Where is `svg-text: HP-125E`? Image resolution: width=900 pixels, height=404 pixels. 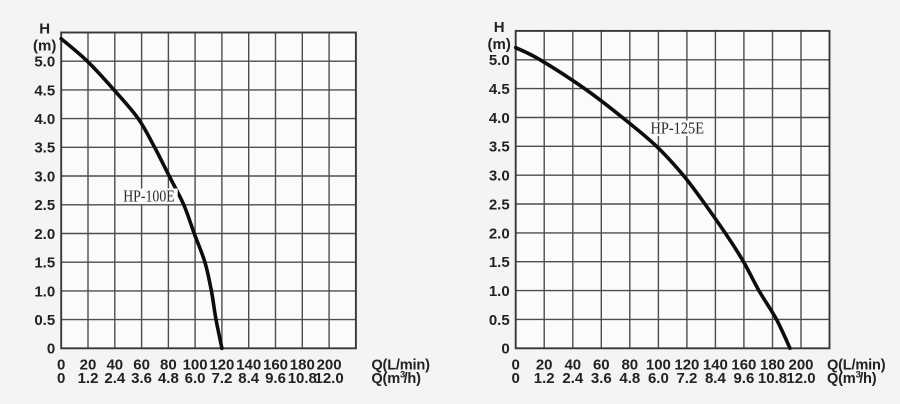
svg-text: HP-125E is located at coordinates (678, 128).